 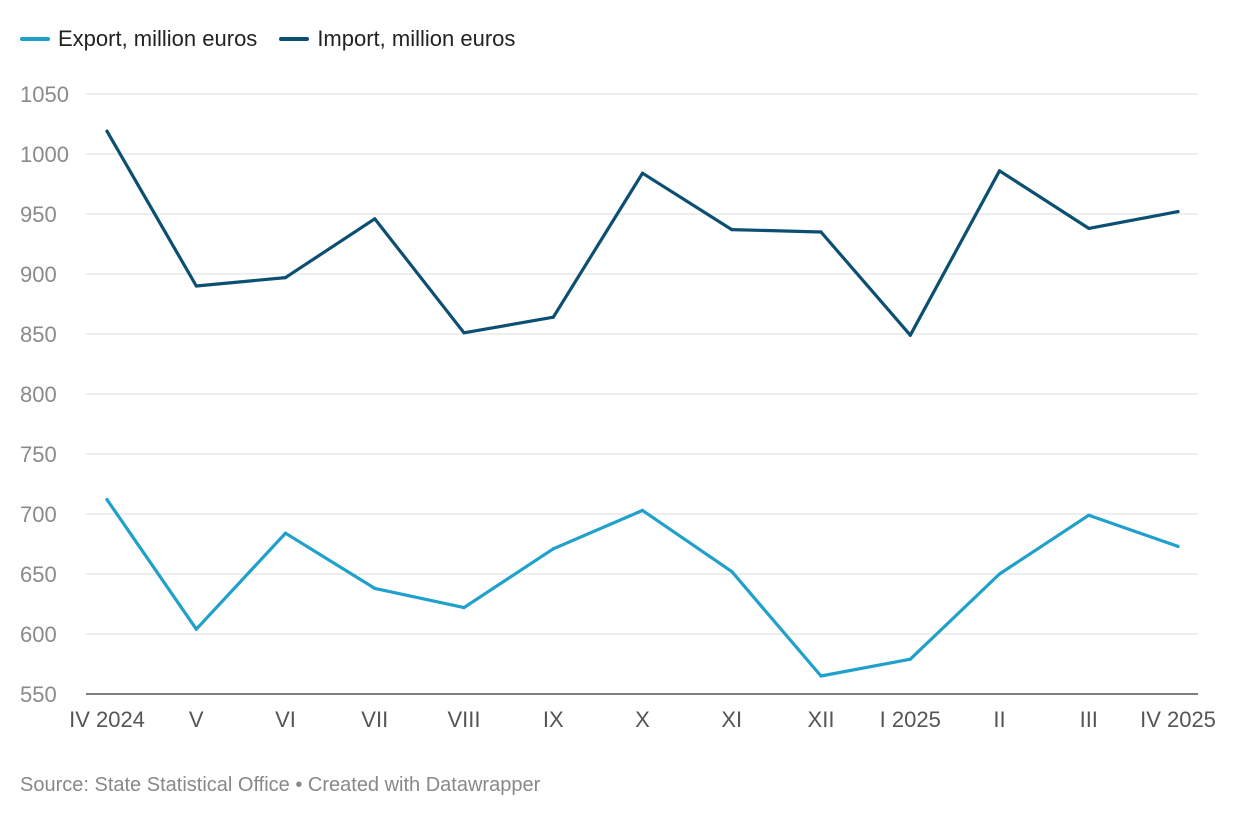 I want to click on y-tick-label: 800, so click(x=38, y=394).